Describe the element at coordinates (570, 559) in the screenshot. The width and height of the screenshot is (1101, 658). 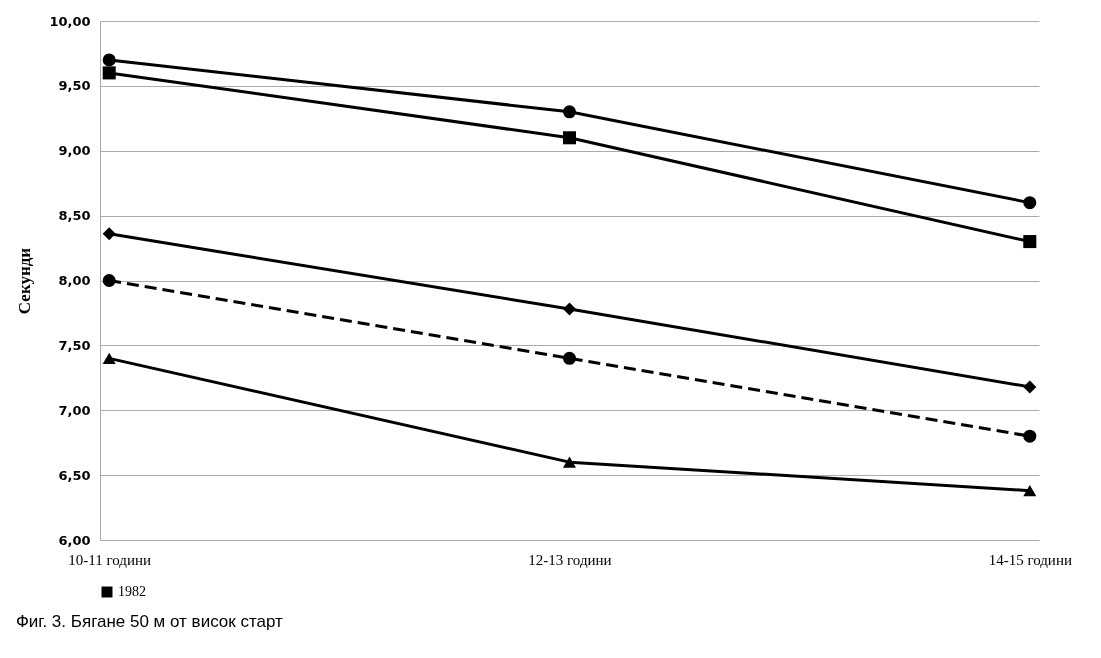
I see `x-tick-label: 12-13 години` at that location.